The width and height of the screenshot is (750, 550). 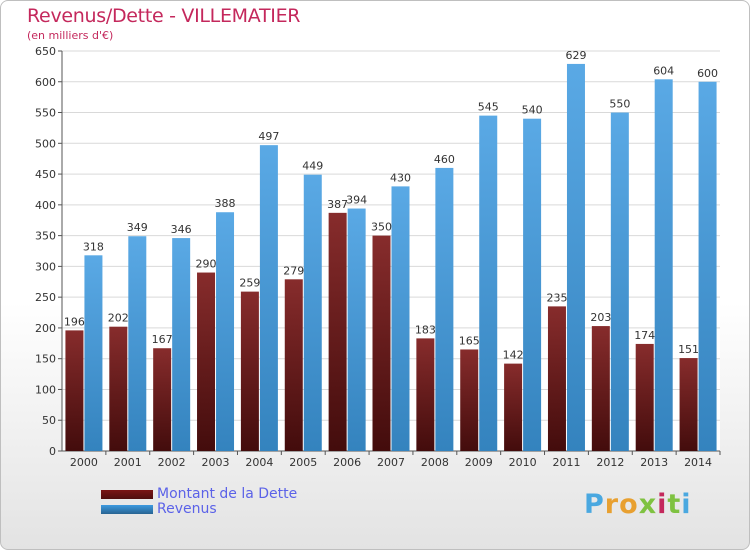 What do you see at coordinates (45, 51) in the screenshot?
I see `y-tick-label: 650` at bounding box center [45, 51].